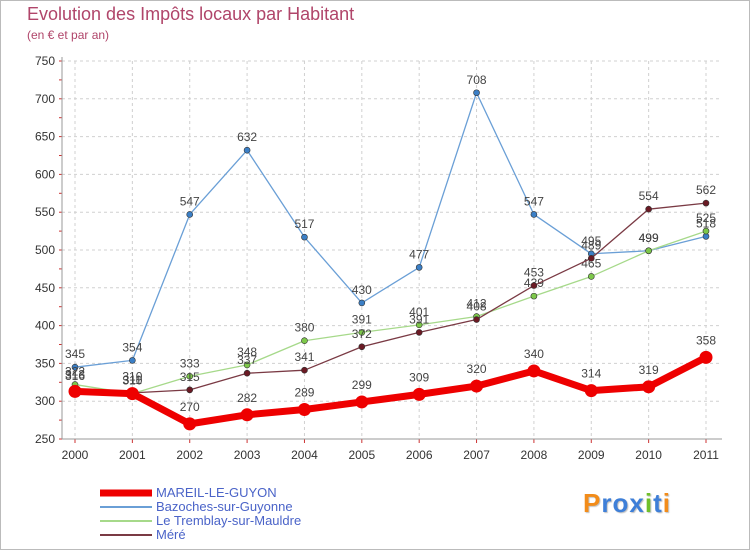  I want to click on data-label-mareil-le-guyon: 320, so click(477, 369).